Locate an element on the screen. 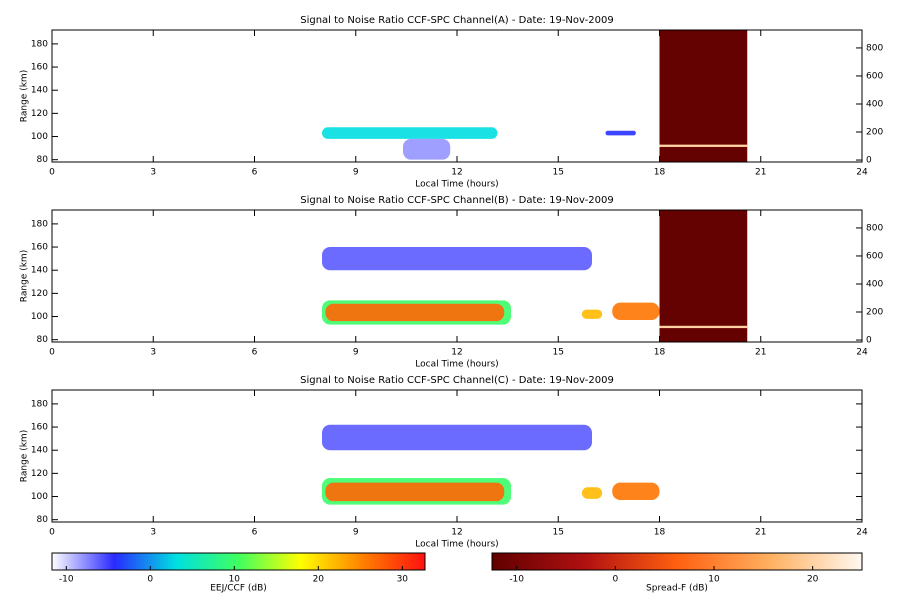 The height and width of the screenshot is (600, 900). colorbar-label: EEJ/CCF (dB) is located at coordinates (238, 589).